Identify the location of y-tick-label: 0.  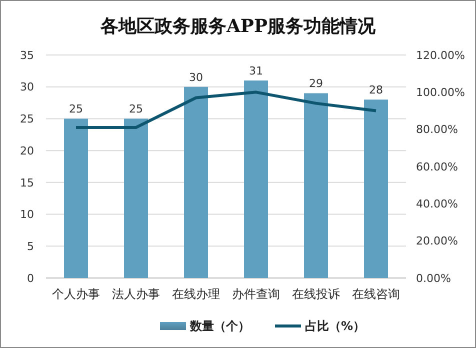
(30, 278).